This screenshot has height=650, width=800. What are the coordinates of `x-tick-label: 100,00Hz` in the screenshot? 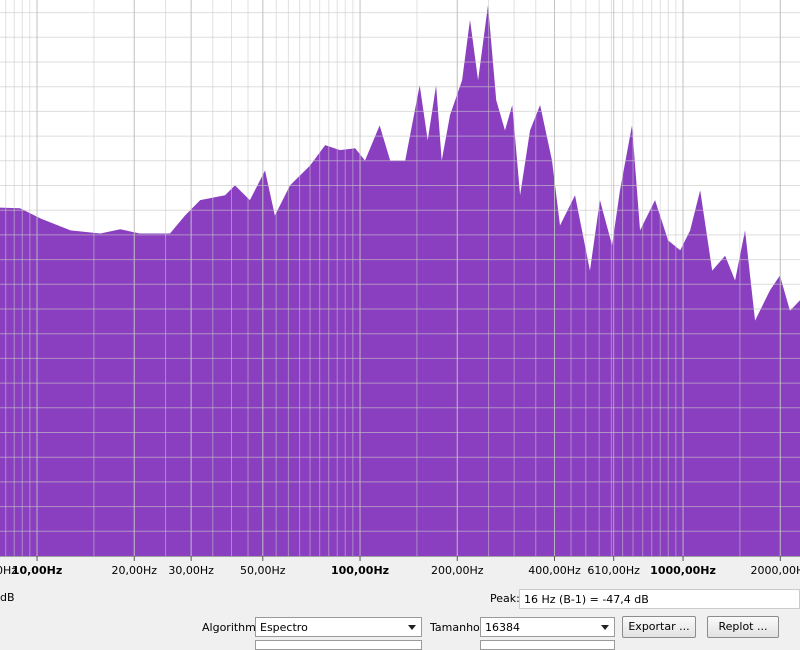 It's located at (360, 570).